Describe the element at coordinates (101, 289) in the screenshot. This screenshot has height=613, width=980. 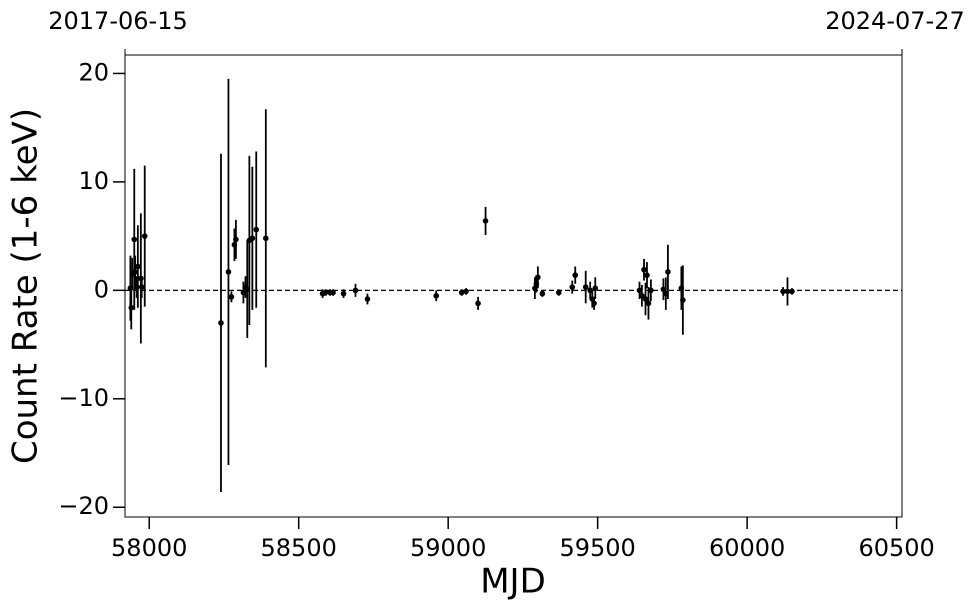
I see `y-tick-label: 0` at that location.